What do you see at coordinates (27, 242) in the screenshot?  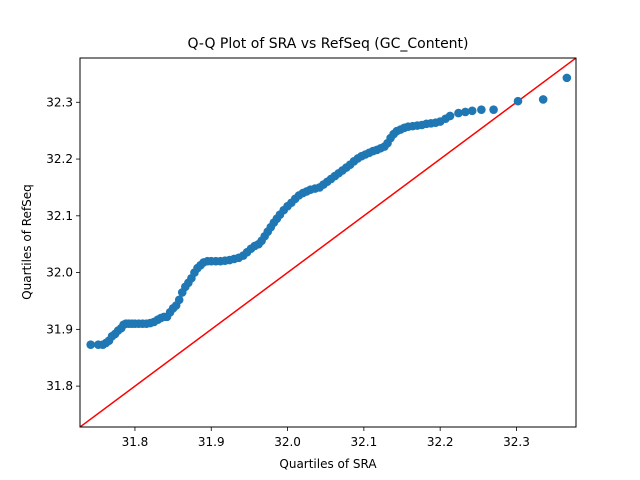 I see `y-axis-label: Quartiles of RefSeq` at bounding box center [27, 242].